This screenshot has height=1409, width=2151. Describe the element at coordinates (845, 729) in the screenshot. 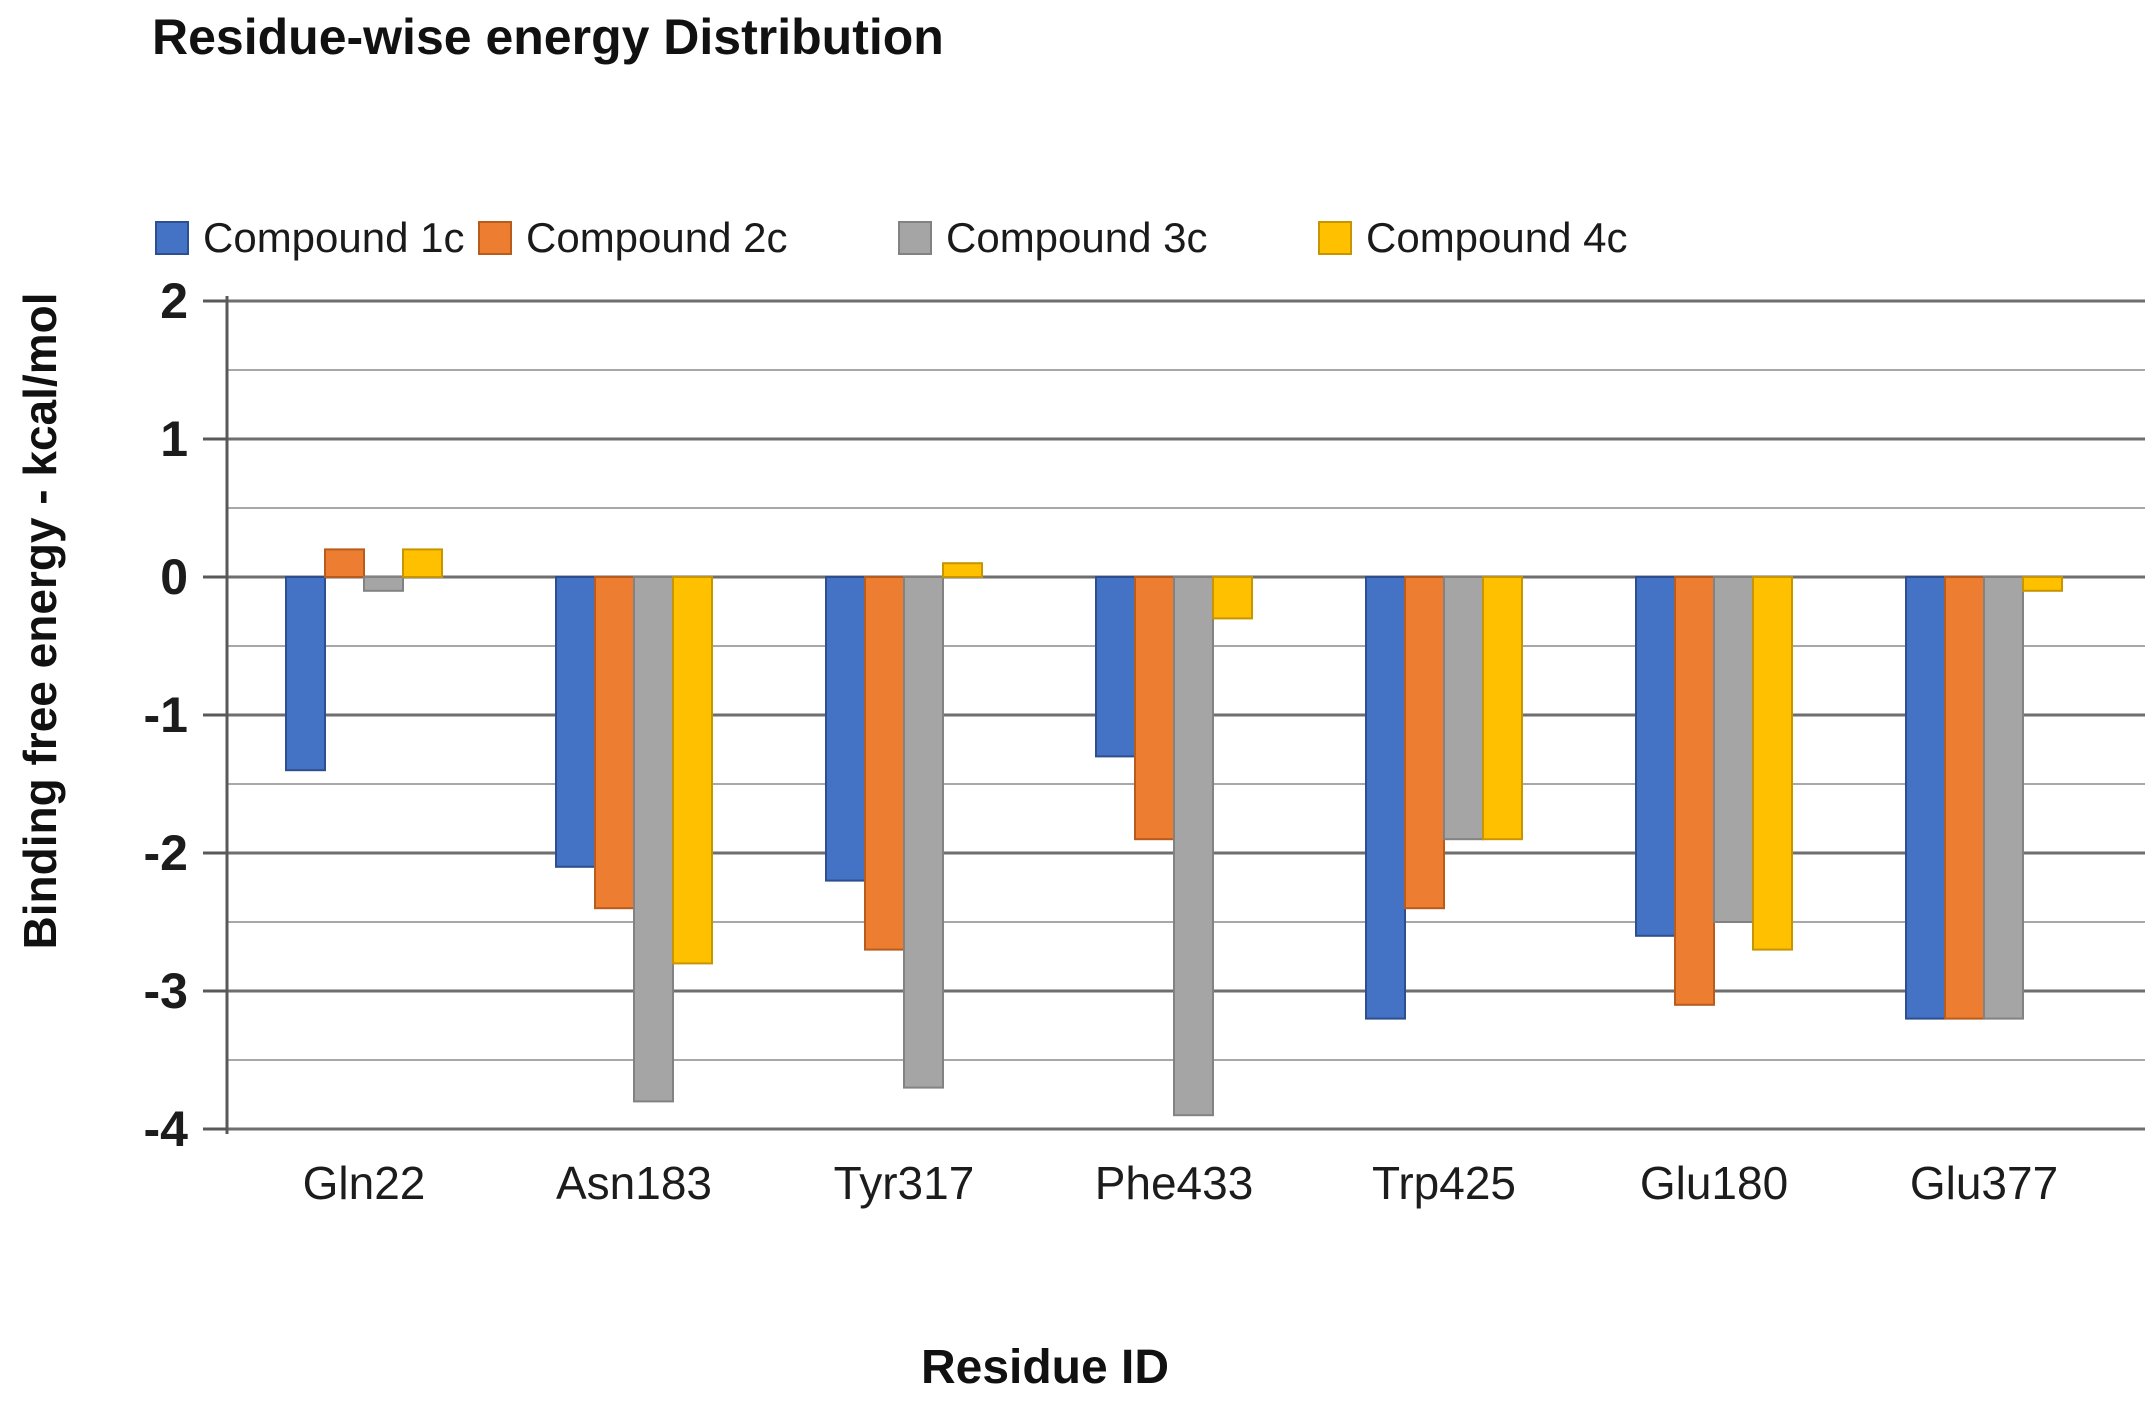

I see `bar-compound-1c-tyr317` at that location.